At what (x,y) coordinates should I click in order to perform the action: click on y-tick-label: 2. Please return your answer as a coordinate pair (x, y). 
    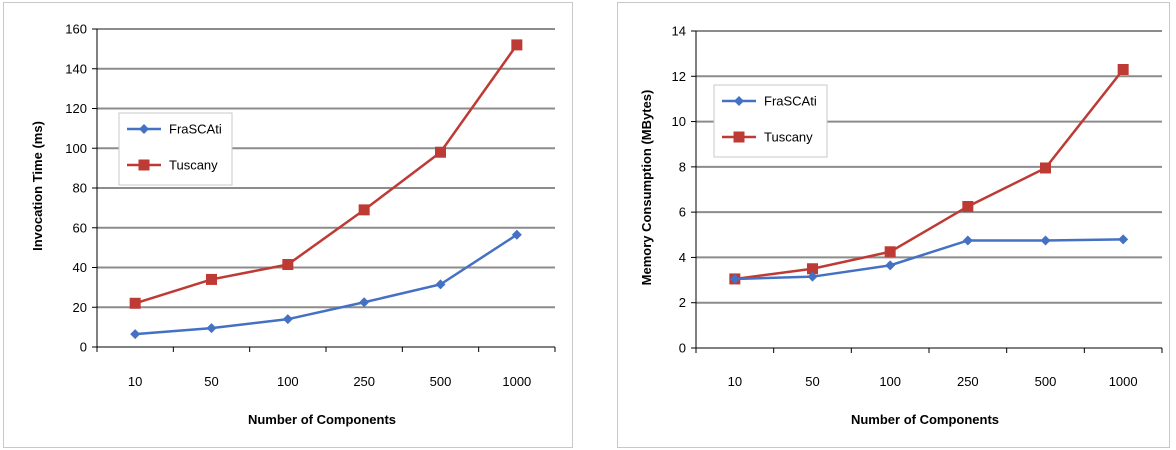
    Looking at the image, I should click on (682, 302).